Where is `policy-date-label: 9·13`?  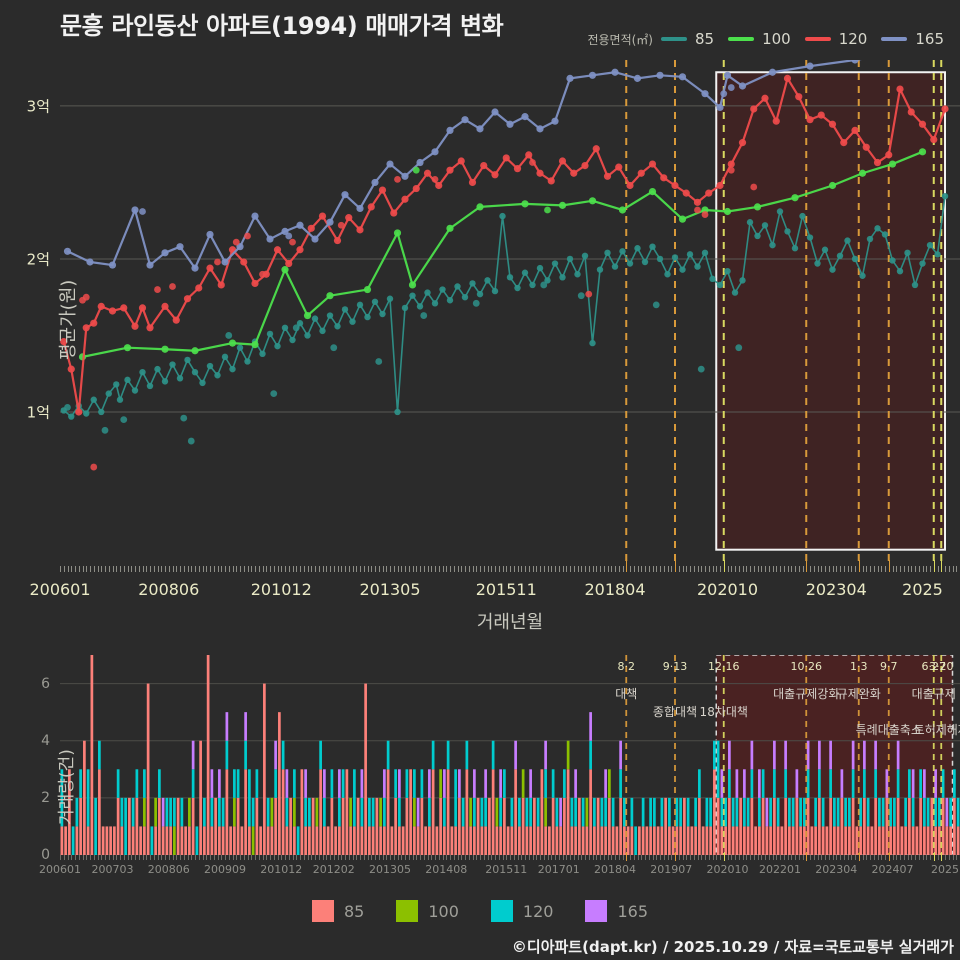 policy-date-label: 9·13 is located at coordinates (675, 666).